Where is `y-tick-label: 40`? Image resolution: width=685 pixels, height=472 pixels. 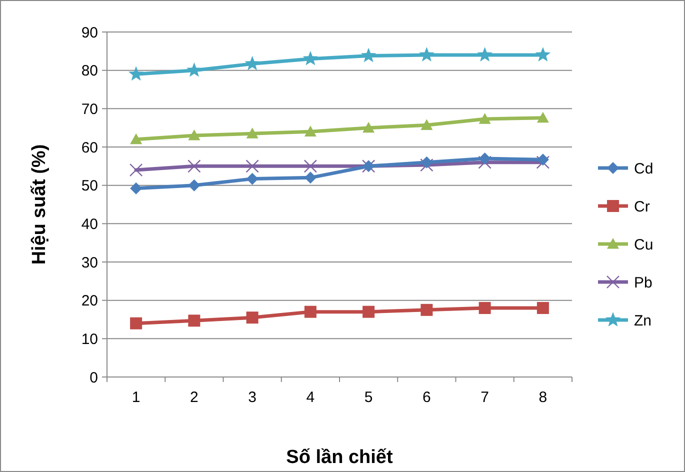 y-tick-label: 40 is located at coordinates (89, 224).